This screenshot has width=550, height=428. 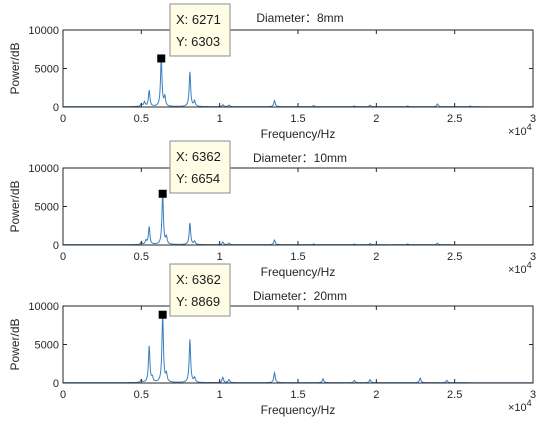 What do you see at coordinates (300, 158) in the screenshot?
I see `subplot-title: Diameter：10mm` at bounding box center [300, 158].